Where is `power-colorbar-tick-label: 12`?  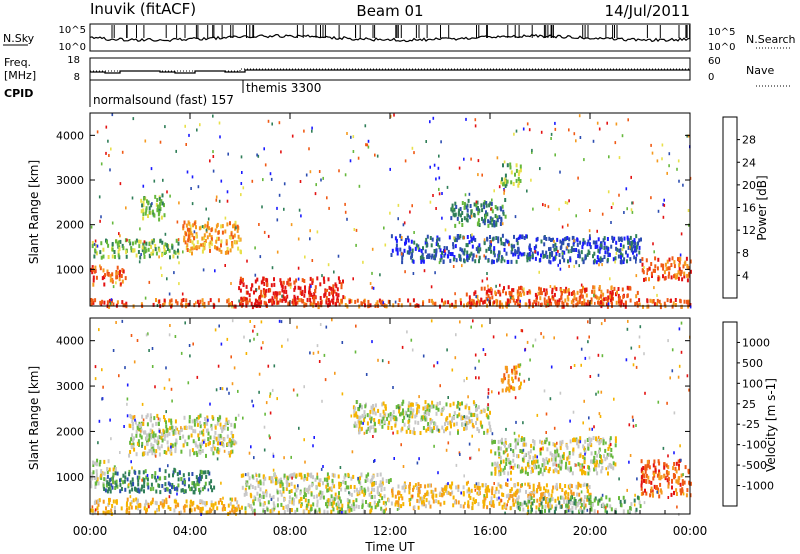 power-colorbar-tick-label: 12 is located at coordinates (749, 230).